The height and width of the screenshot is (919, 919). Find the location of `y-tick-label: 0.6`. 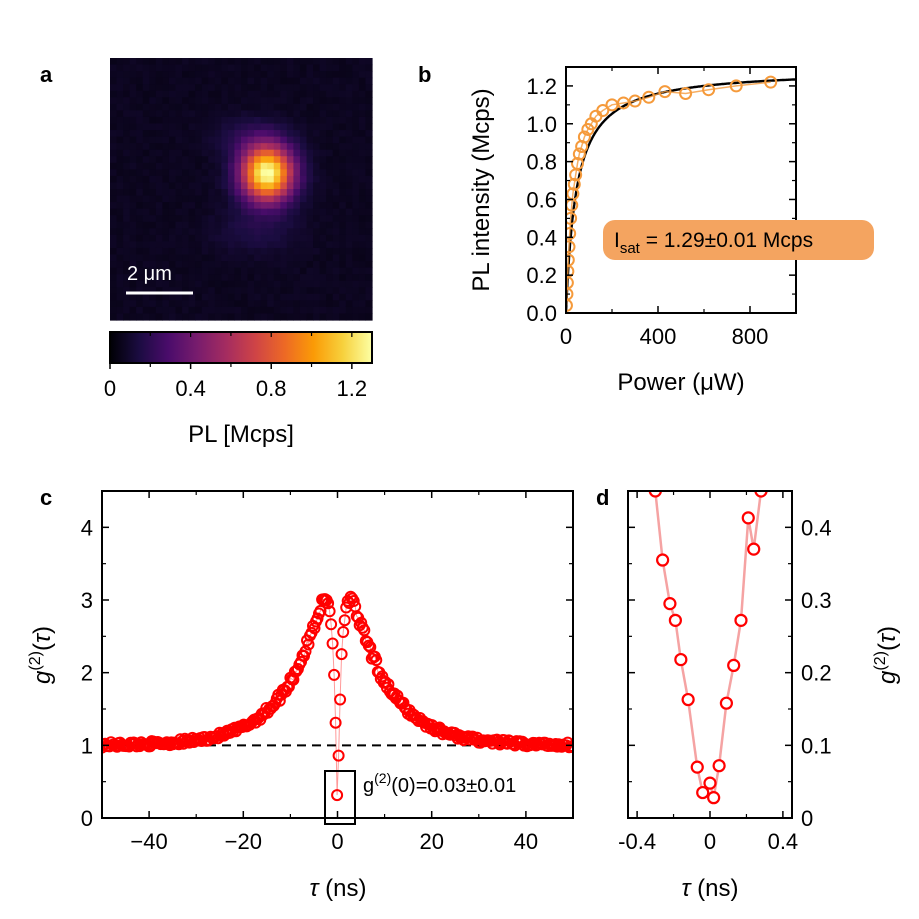

y-tick-label: 0.6 is located at coordinates (541, 199).